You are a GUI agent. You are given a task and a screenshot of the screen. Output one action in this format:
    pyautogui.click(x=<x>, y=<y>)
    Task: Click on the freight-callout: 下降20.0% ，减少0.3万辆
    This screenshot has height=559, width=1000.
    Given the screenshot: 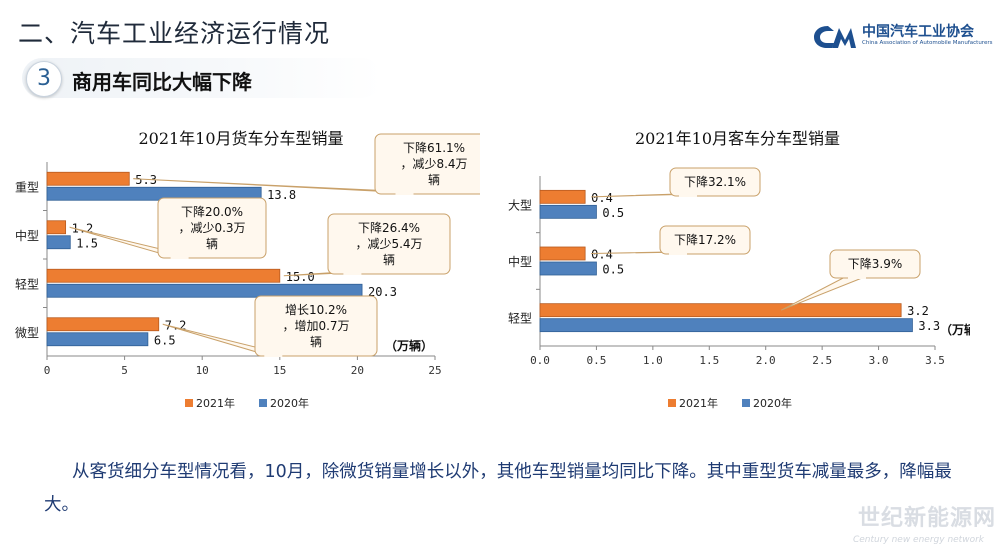 What is the action you would take?
    pyautogui.click(x=168, y=228)
    